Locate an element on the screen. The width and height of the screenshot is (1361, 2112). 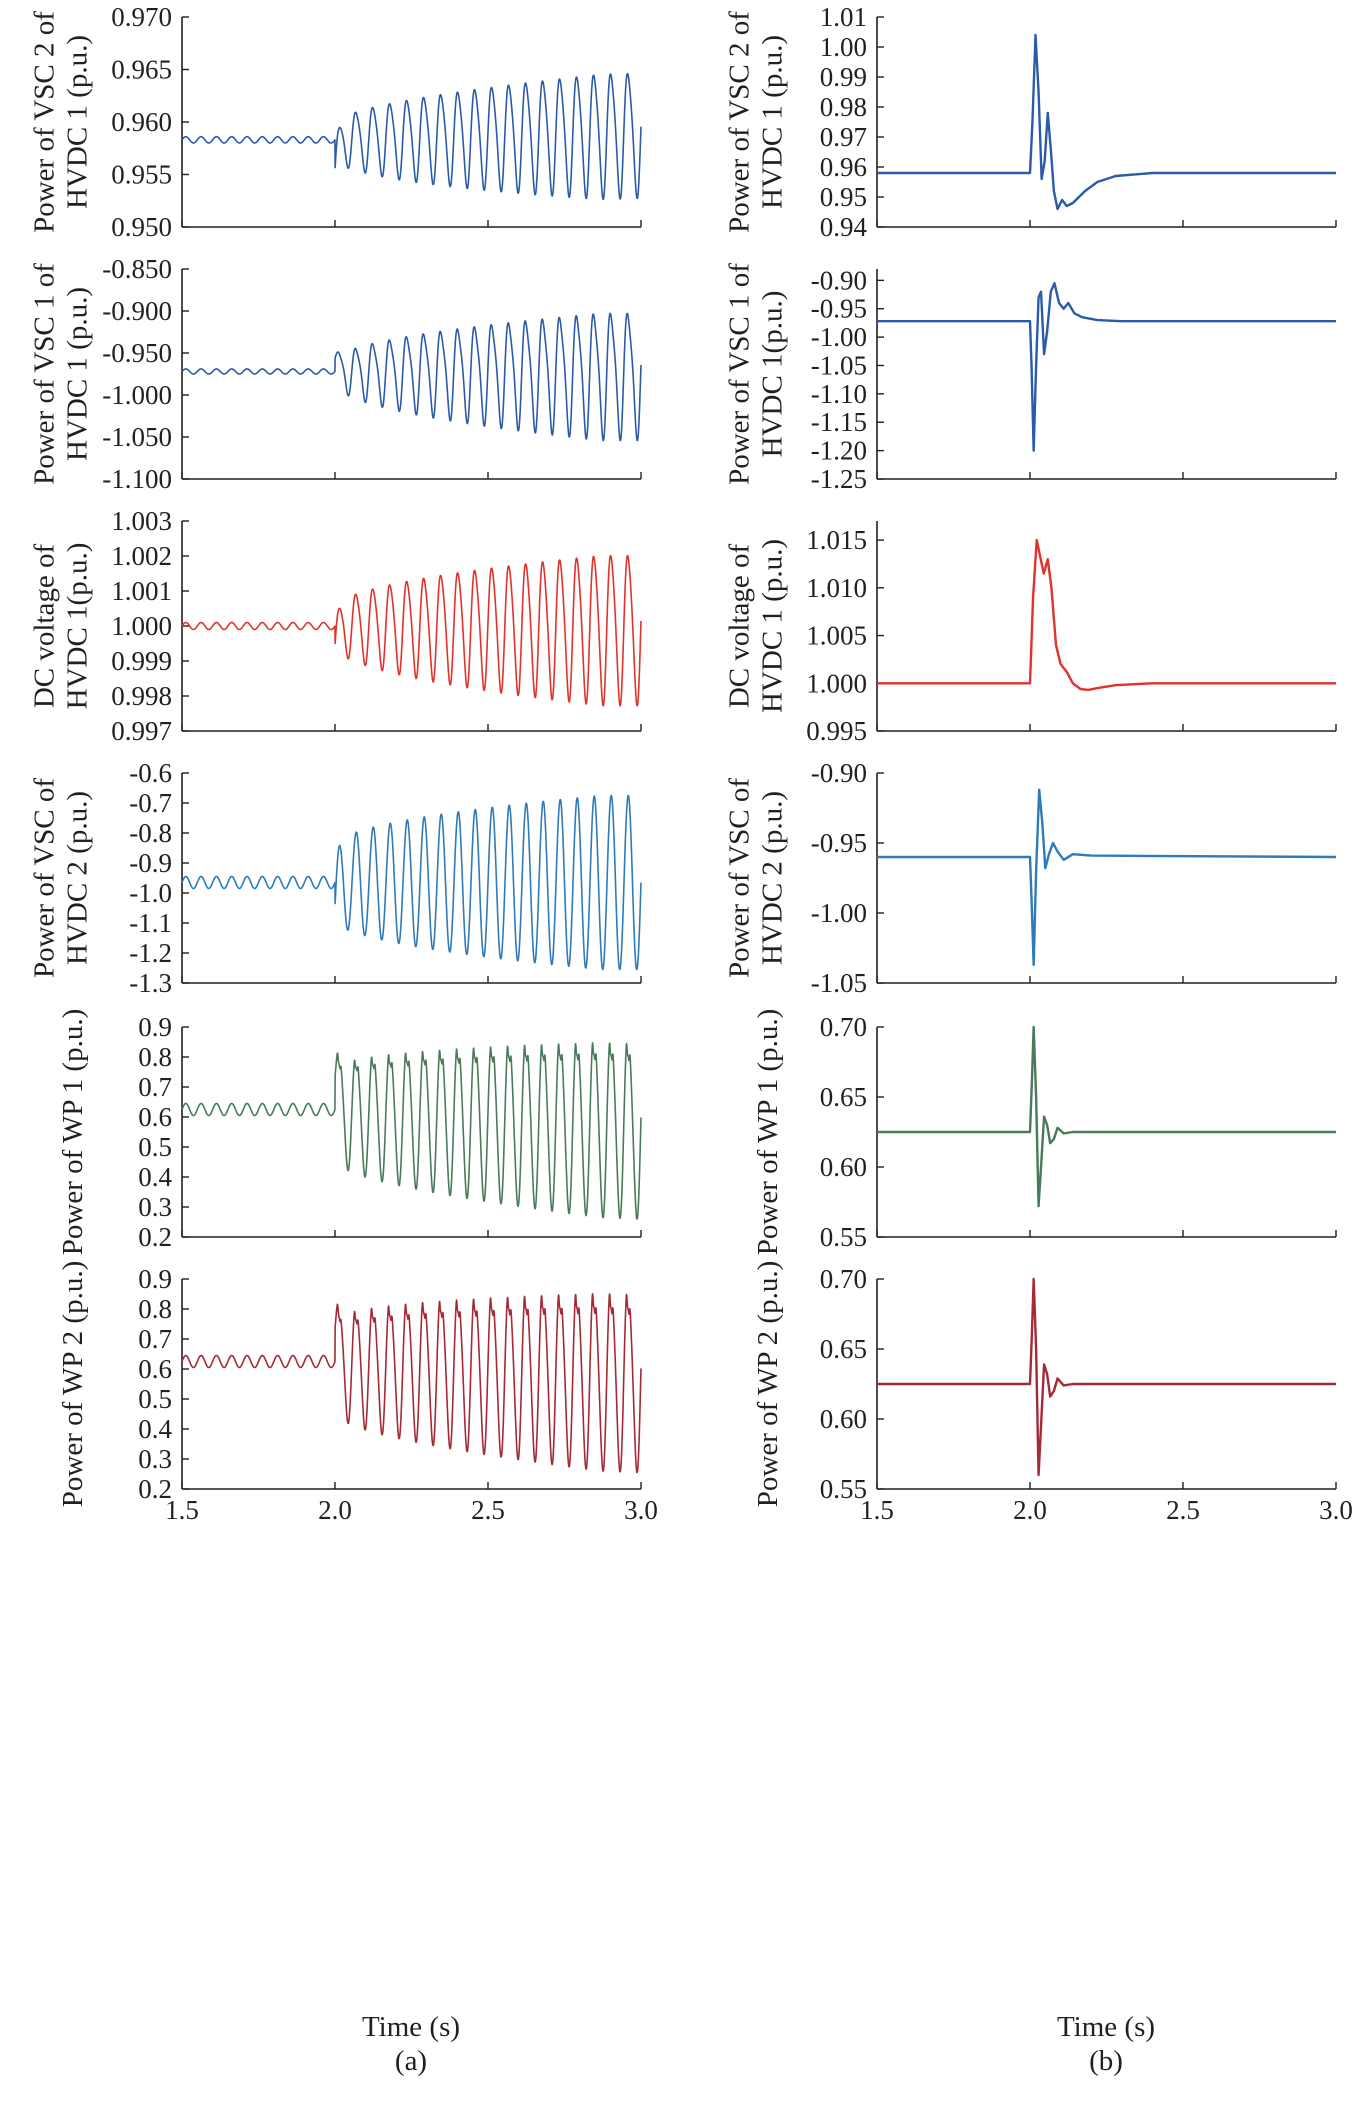
y-tick-label: -0.9 is located at coordinates (150, 863).